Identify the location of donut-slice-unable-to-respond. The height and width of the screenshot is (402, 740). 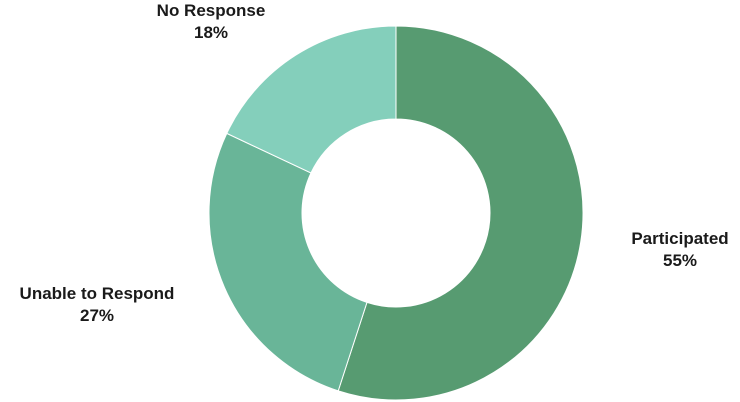
(288, 262).